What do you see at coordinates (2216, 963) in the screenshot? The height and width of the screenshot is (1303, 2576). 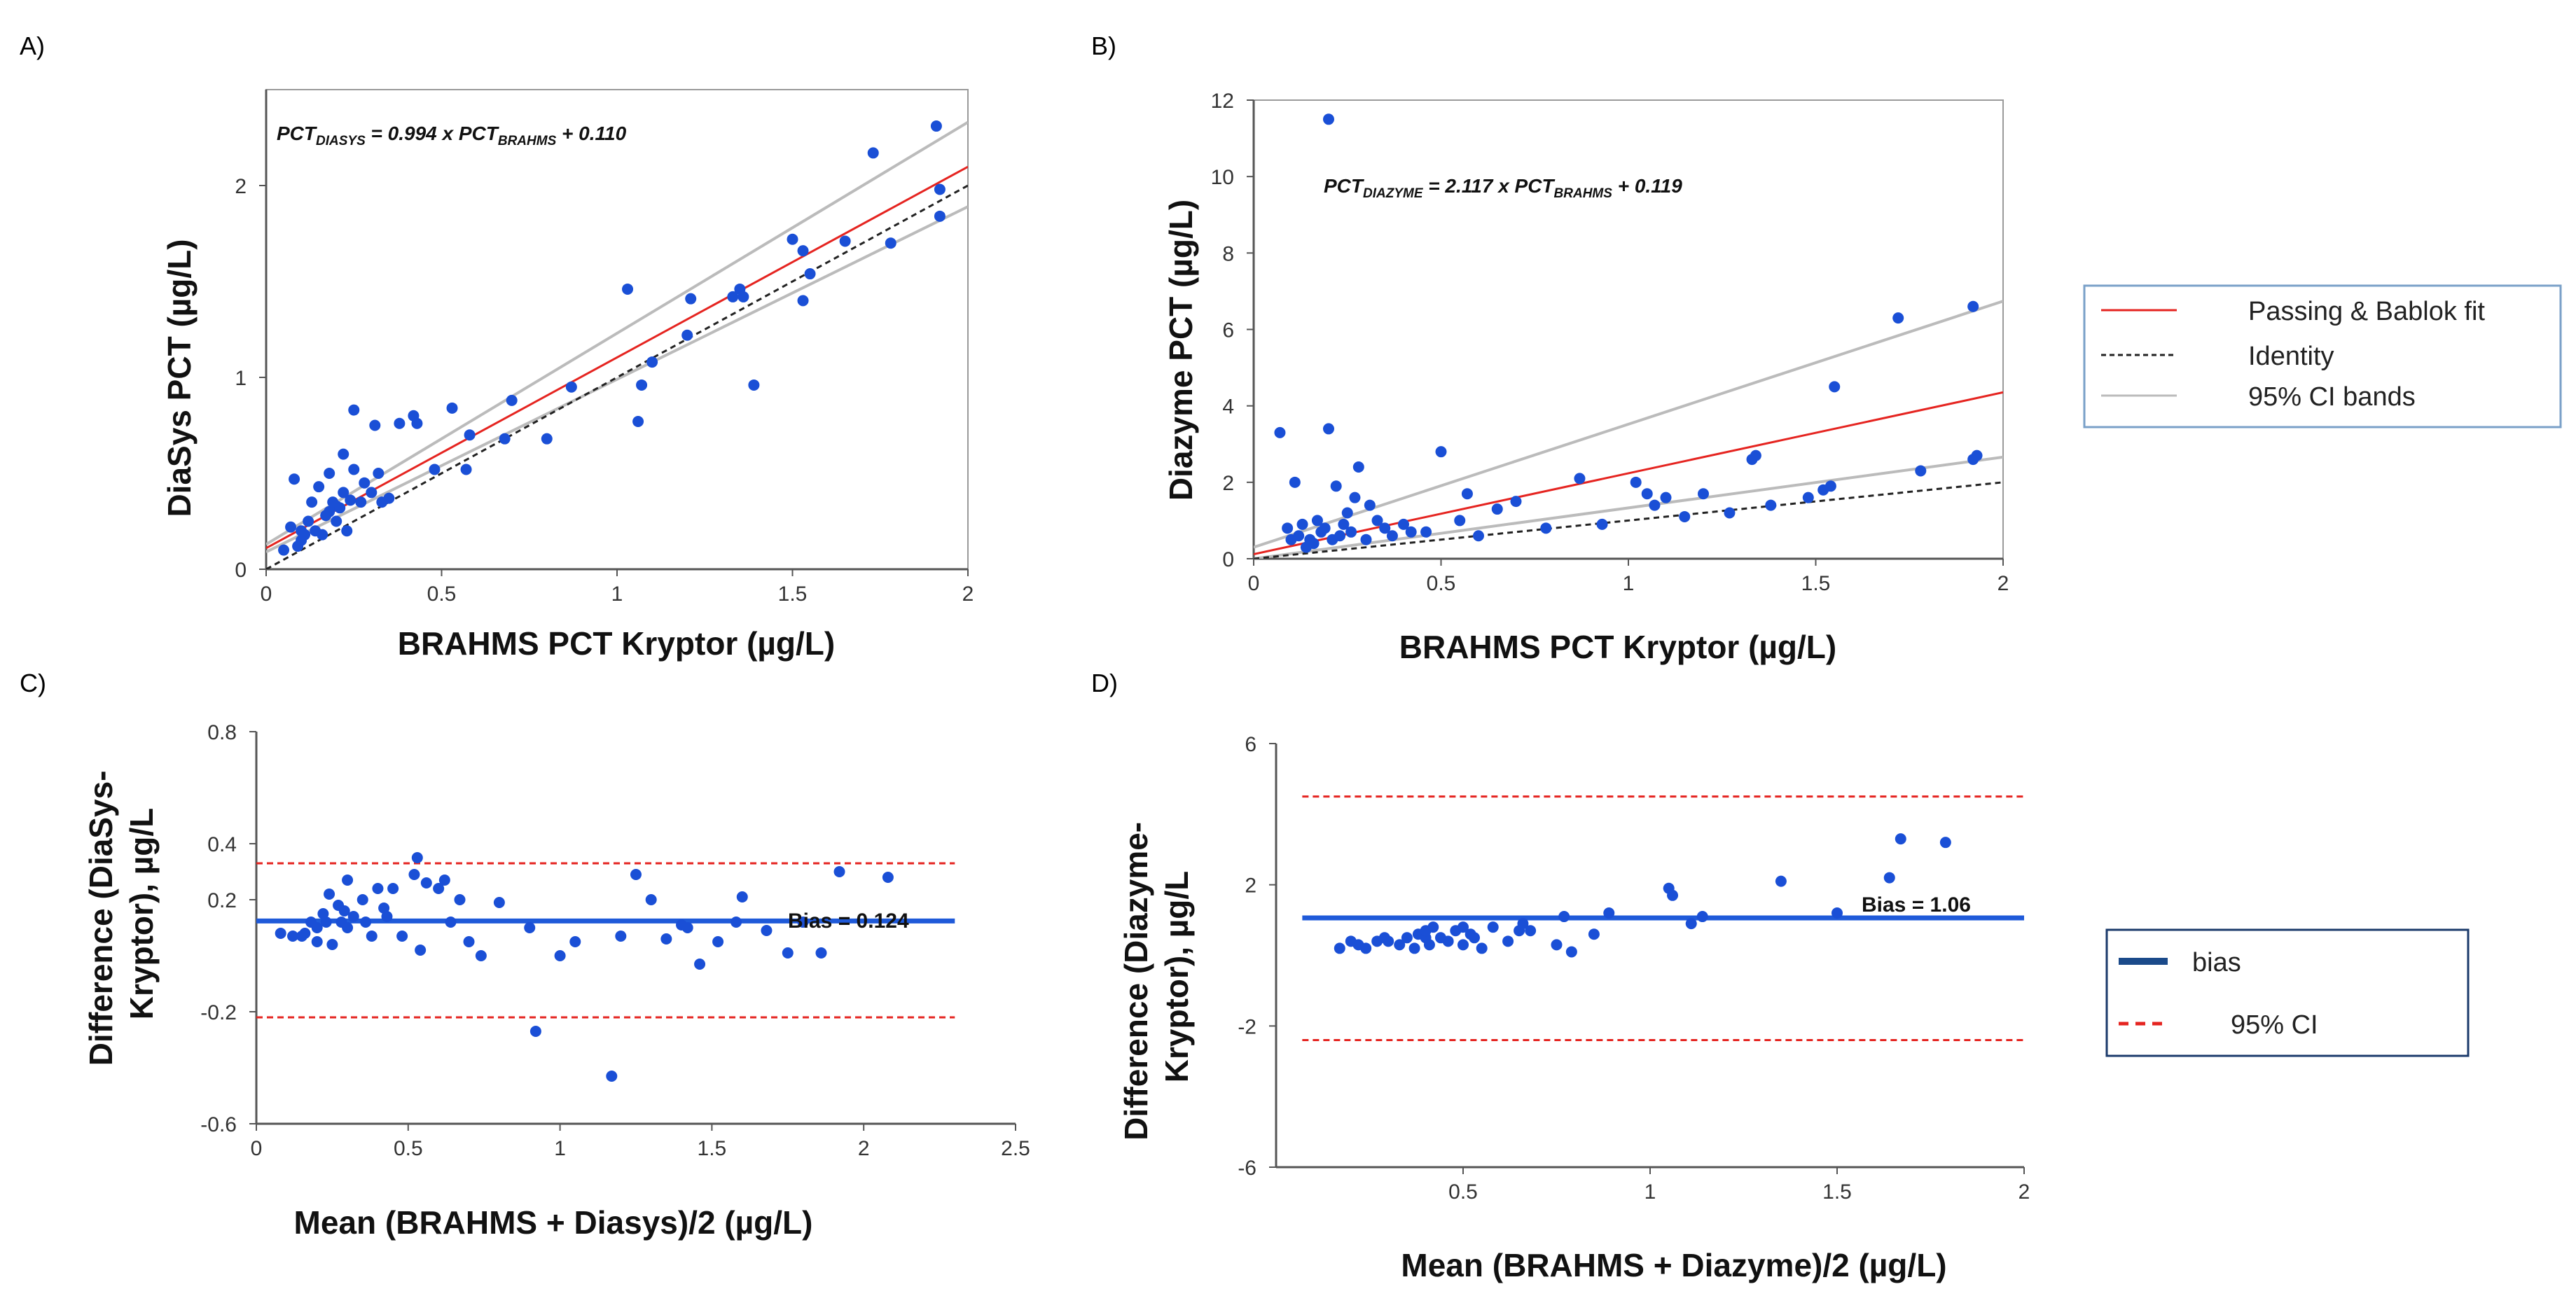 I see `legend-label-bias: bias` at bounding box center [2216, 963].